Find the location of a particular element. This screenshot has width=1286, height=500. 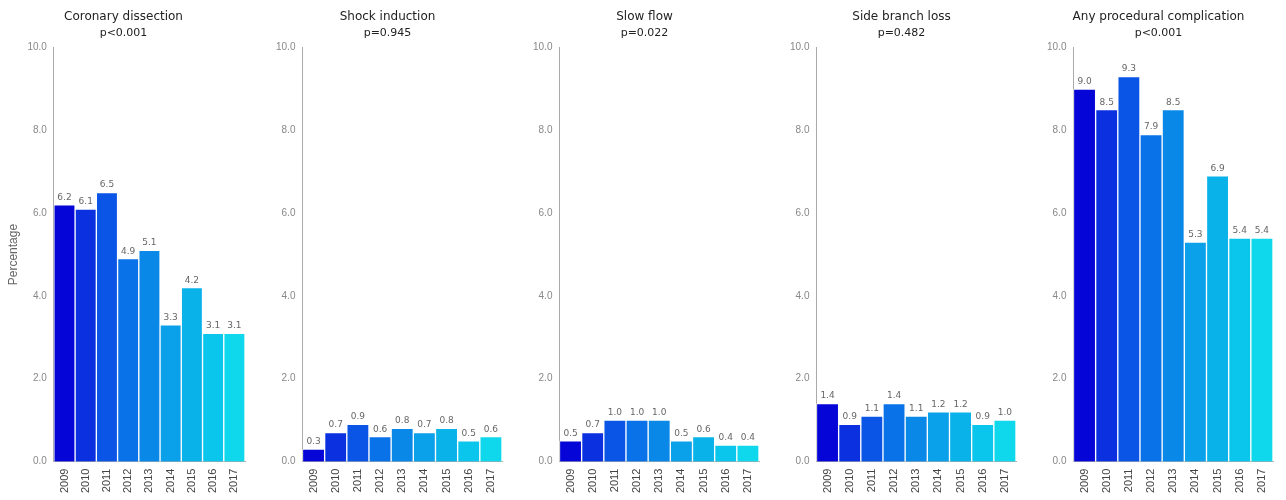

data-label: 0.3 is located at coordinates (313, 440).